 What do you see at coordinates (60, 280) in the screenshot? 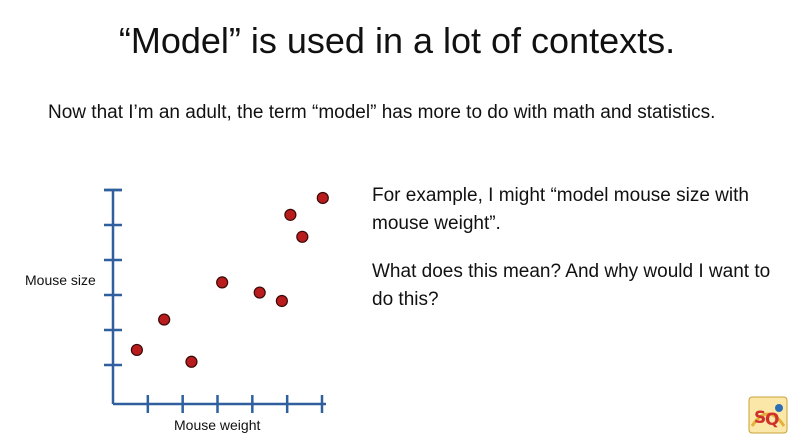
I see `y-axis-label: Mouse size` at bounding box center [60, 280].